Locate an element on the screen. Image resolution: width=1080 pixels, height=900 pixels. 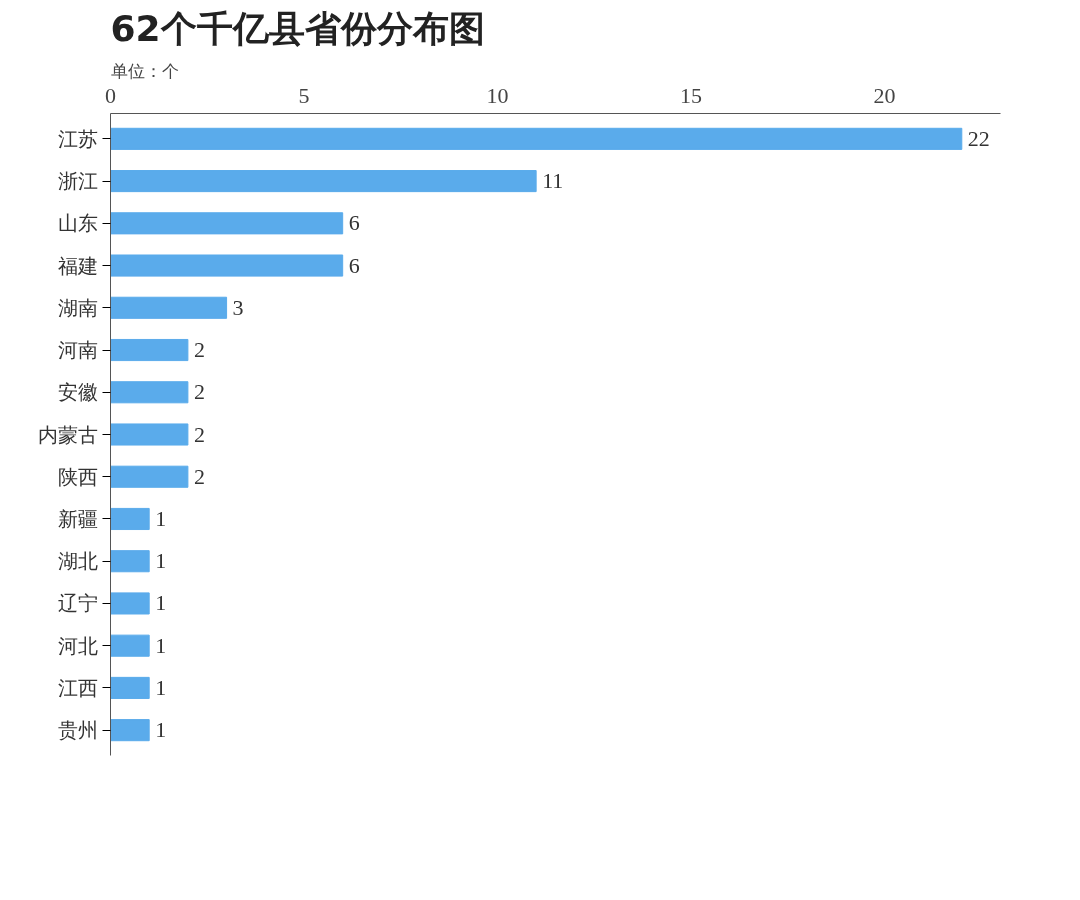
x-tick-label: 0 is located at coordinates (110, 95).